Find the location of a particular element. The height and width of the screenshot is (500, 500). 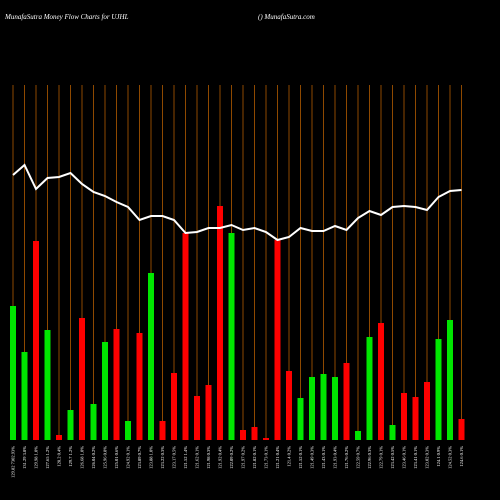

x-tick-label: 121.21 0.4% is located at coordinates (277, 457).